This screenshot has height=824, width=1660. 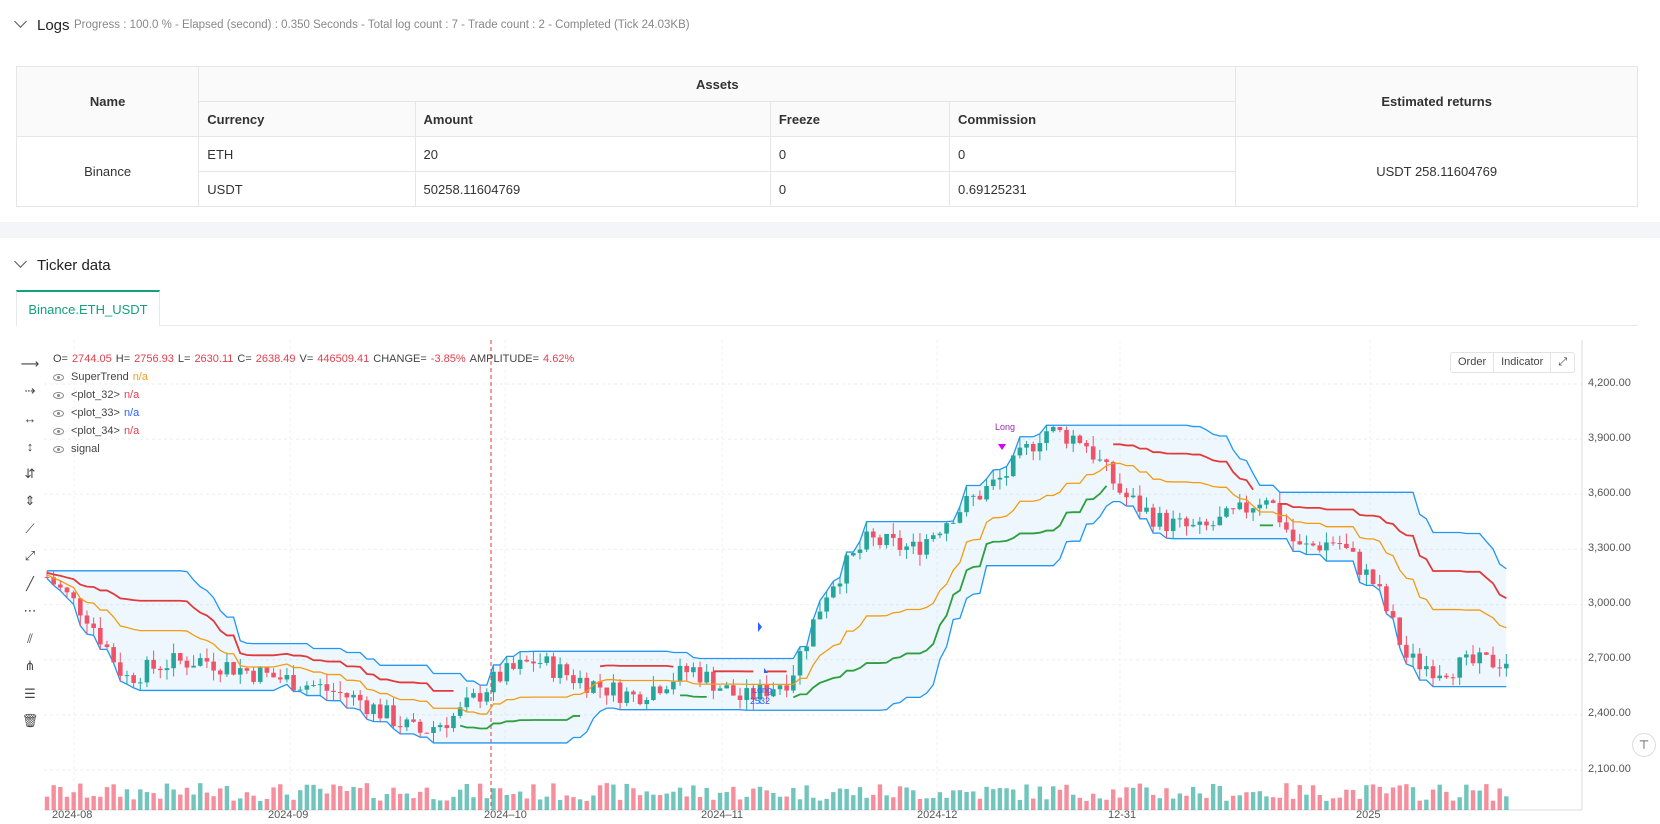 I want to click on trash-icon: 🗑, so click(x=30, y=721).